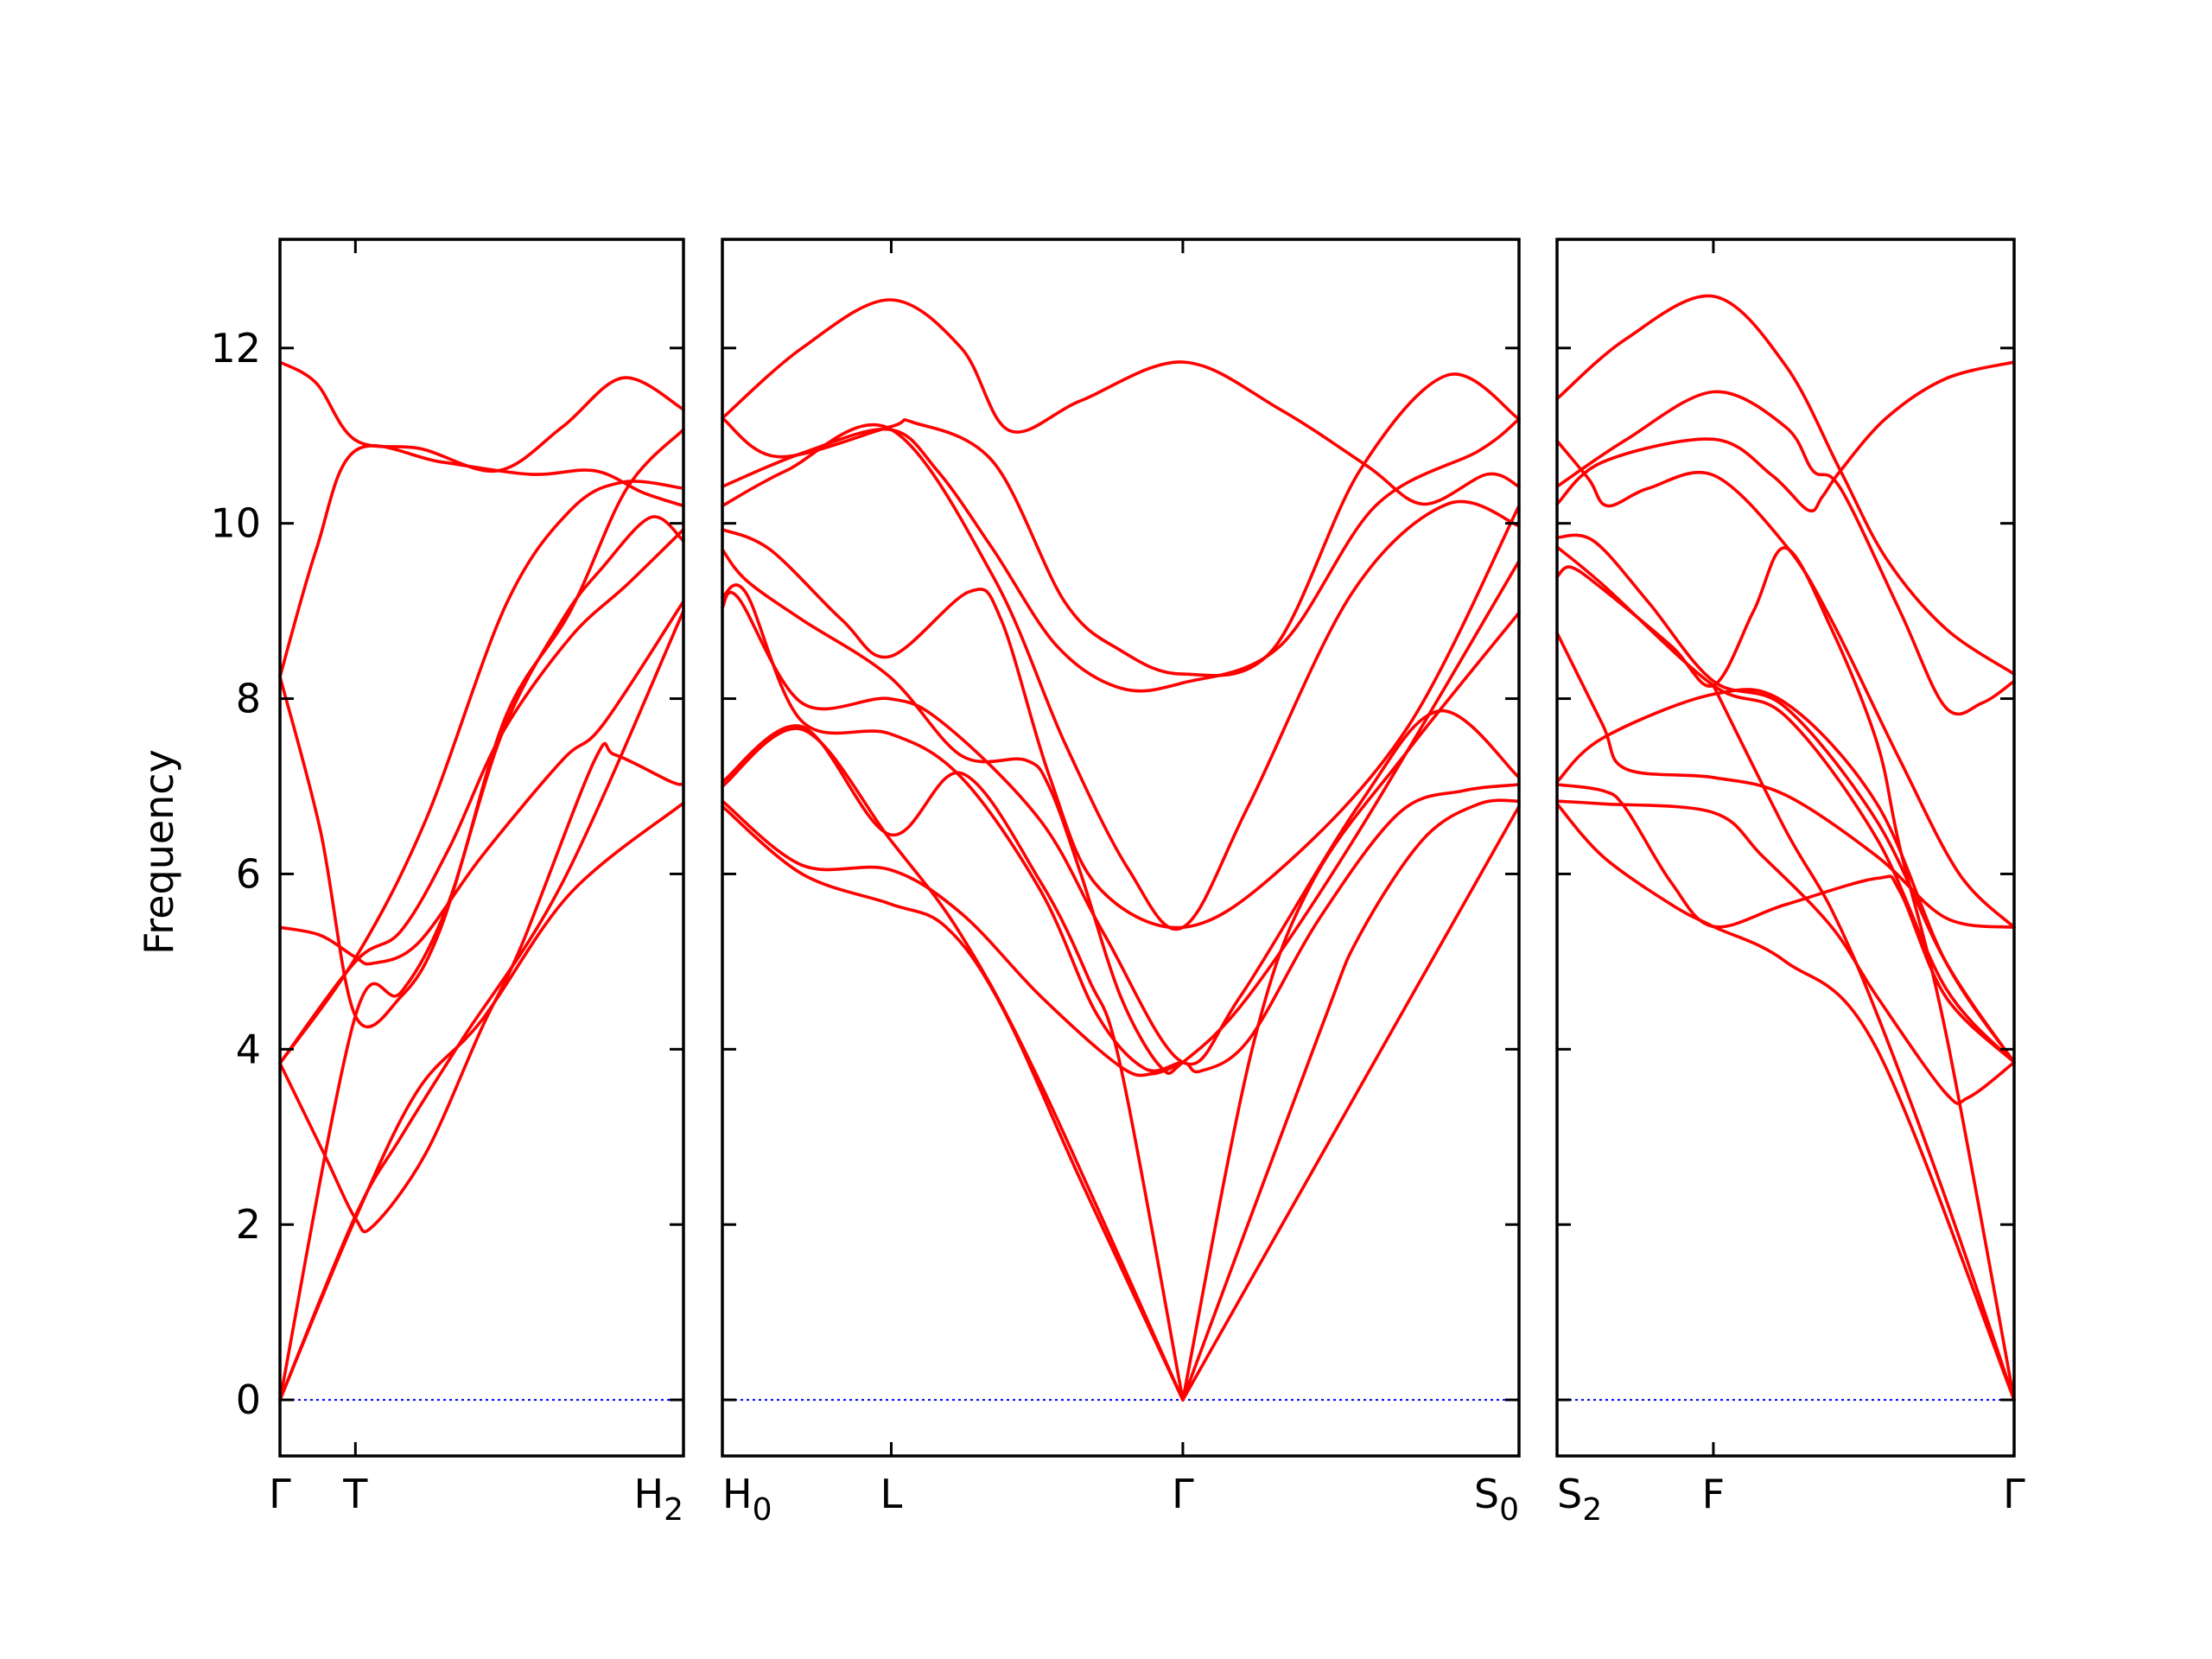  I want to click on k-point-label: F, so click(1713, 1494).